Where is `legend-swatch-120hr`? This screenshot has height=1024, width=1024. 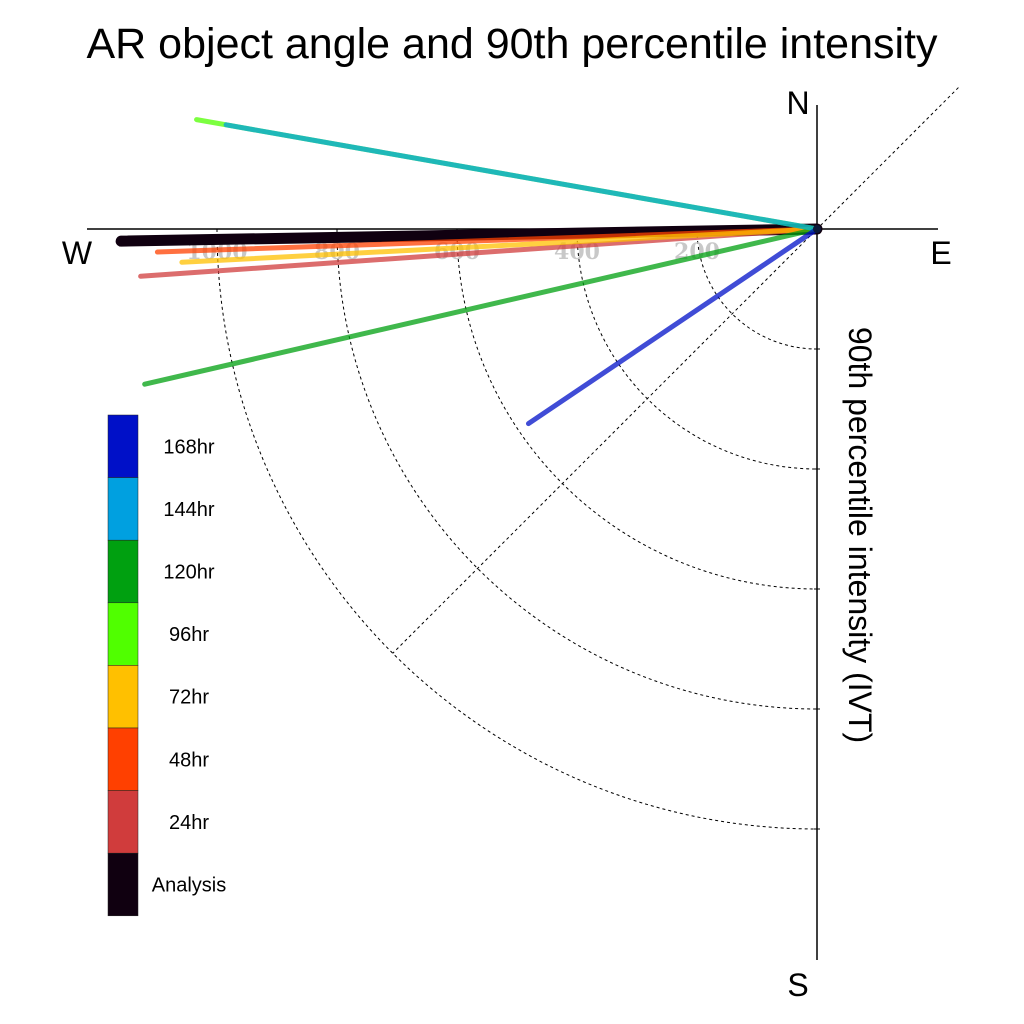
legend-swatch-120hr is located at coordinates (123, 571).